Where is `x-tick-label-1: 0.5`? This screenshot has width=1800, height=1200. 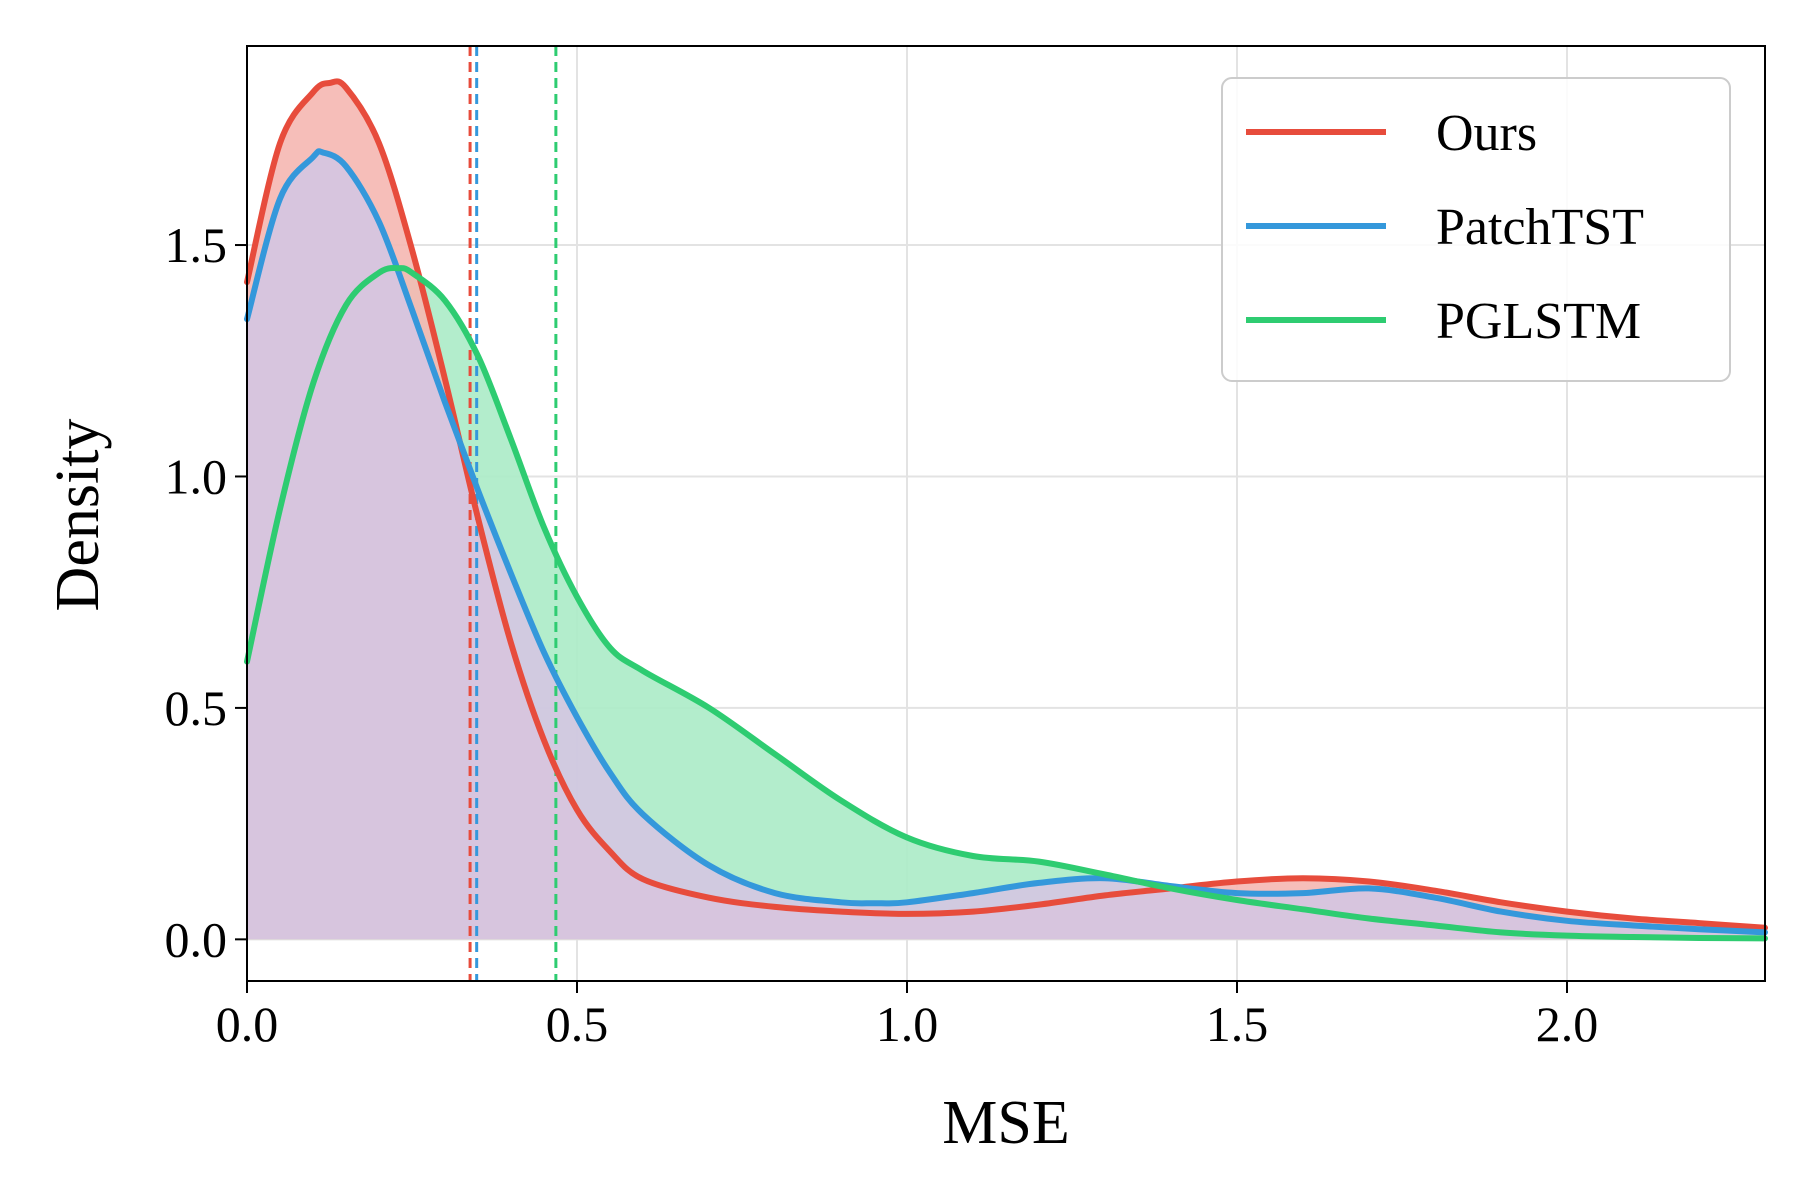 x-tick-label-1: 0.5 is located at coordinates (577, 1024).